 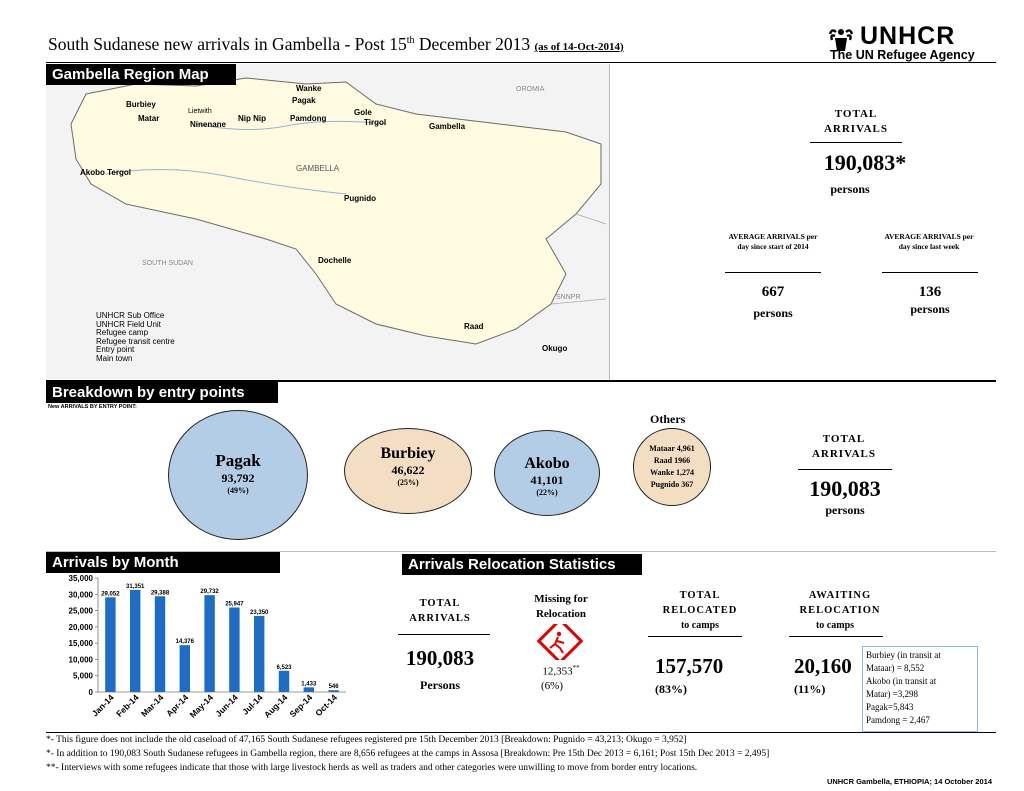 What do you see at coordinates (810, 689) in the screenshot?
I see `awaiting-pct: (11%)` at bounding box center [810, 689].